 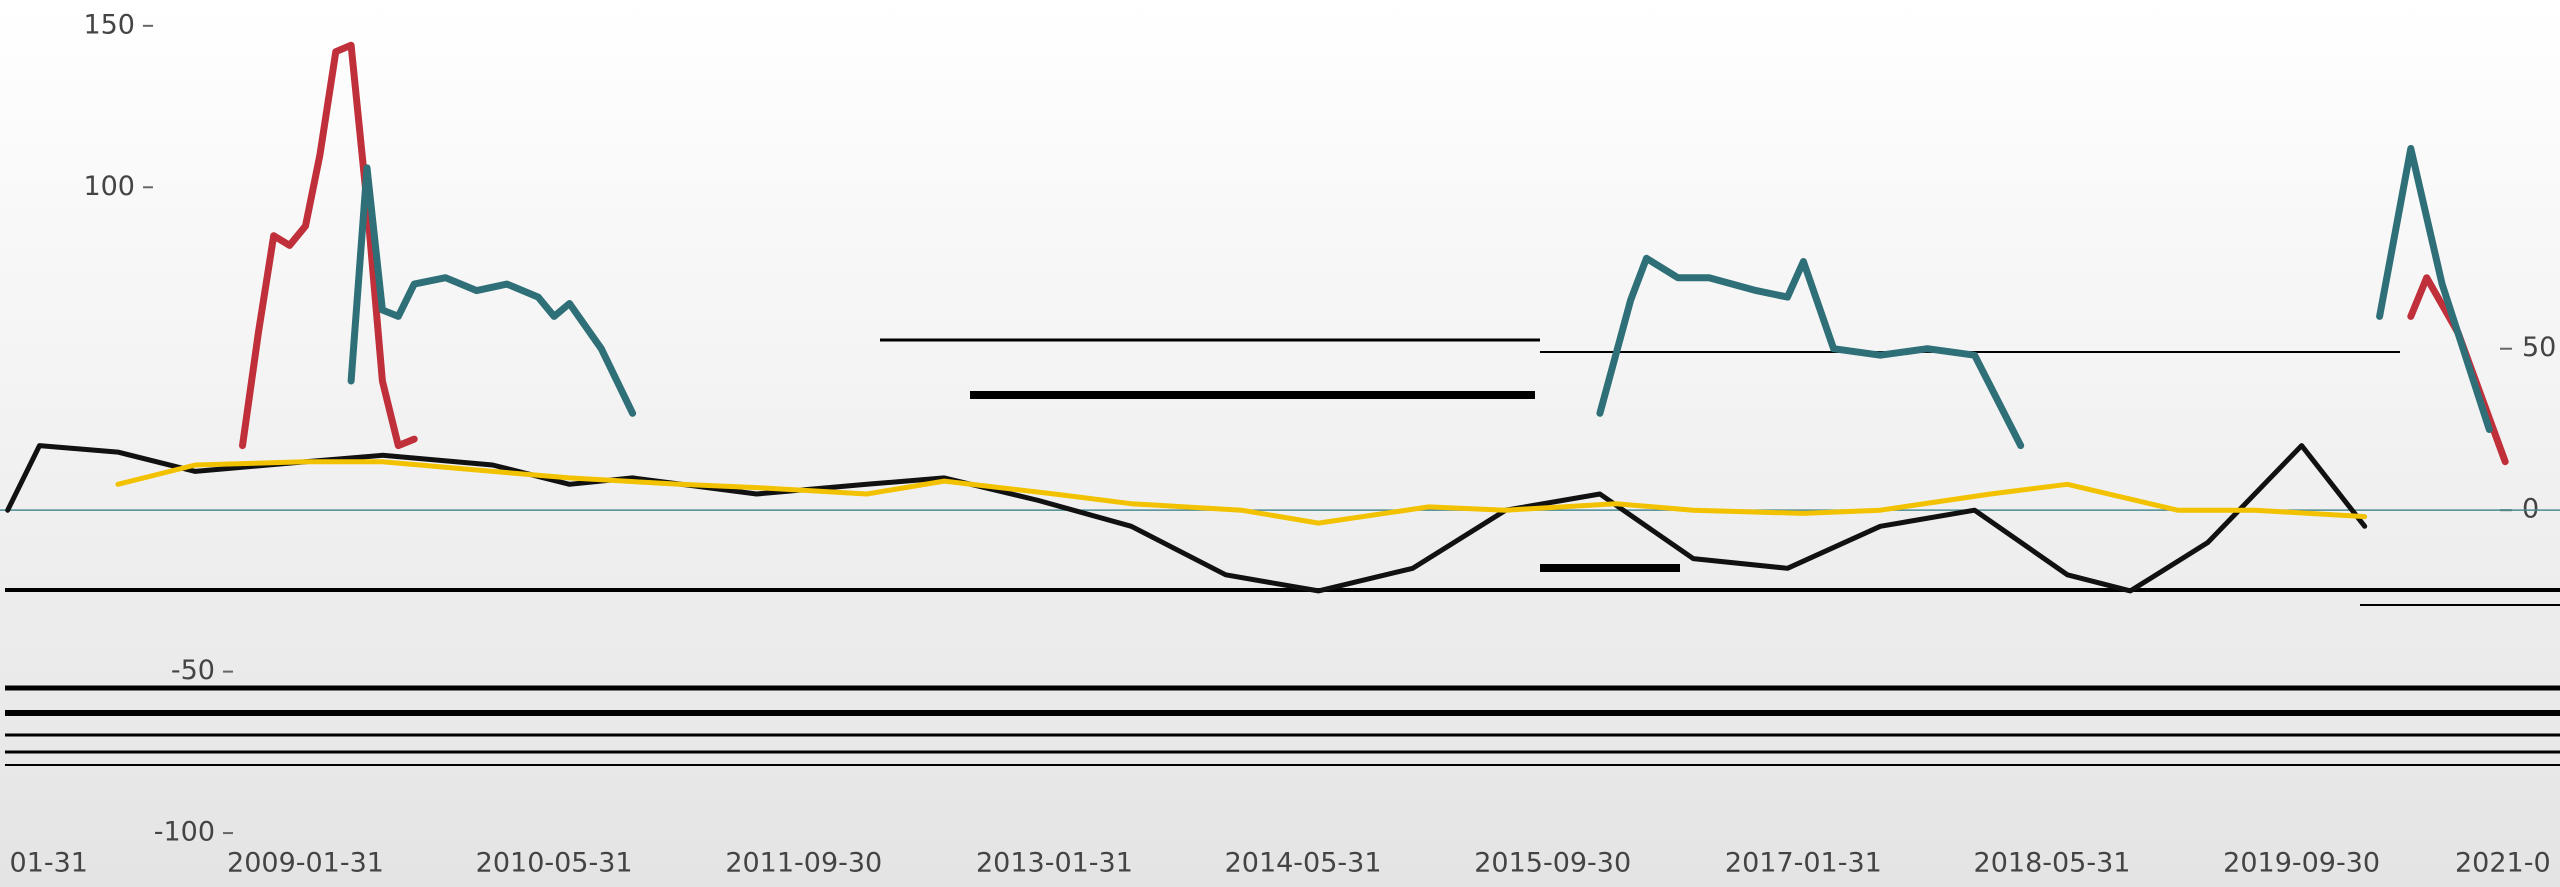 What do you see at coordinates (2052, 863) in the screenshot?
I see `x-tick-label: 2018-05-31` at bounding box center [2052, 863].